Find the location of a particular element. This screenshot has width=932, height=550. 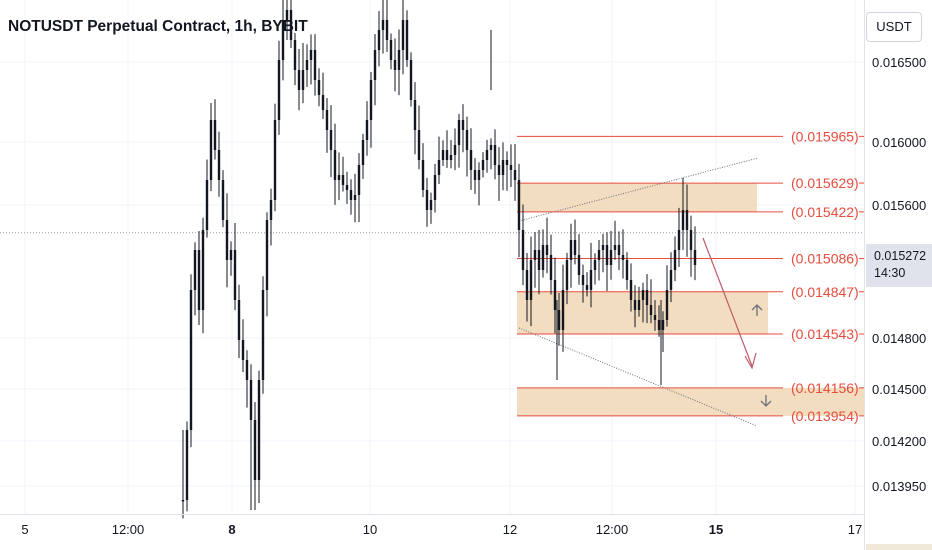

down-arrow-icon is located at coordinates (766, 401).